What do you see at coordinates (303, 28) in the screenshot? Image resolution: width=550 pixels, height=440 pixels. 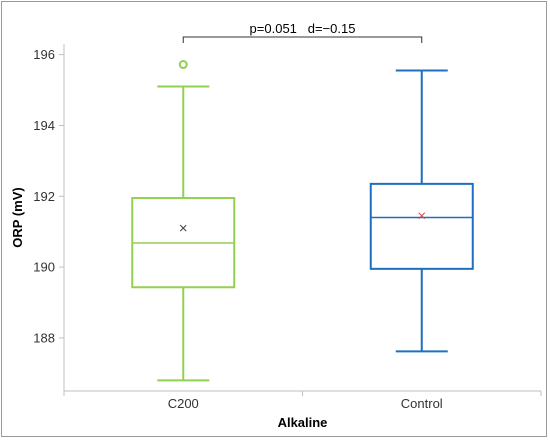 I see `significance-label: p=0.051 d=−0.15` at bounding box center [303, 28].